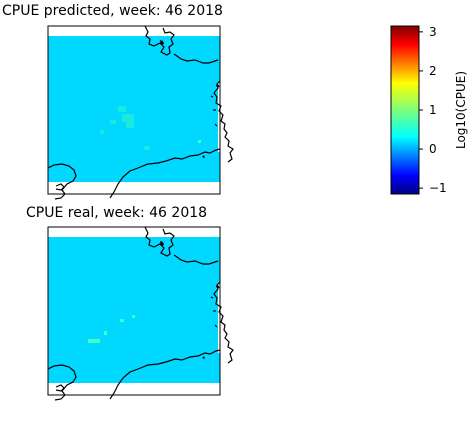  Describe the element at coordinates (219, 117) in the screenshot. I see `predicted-land-mask` at that location.